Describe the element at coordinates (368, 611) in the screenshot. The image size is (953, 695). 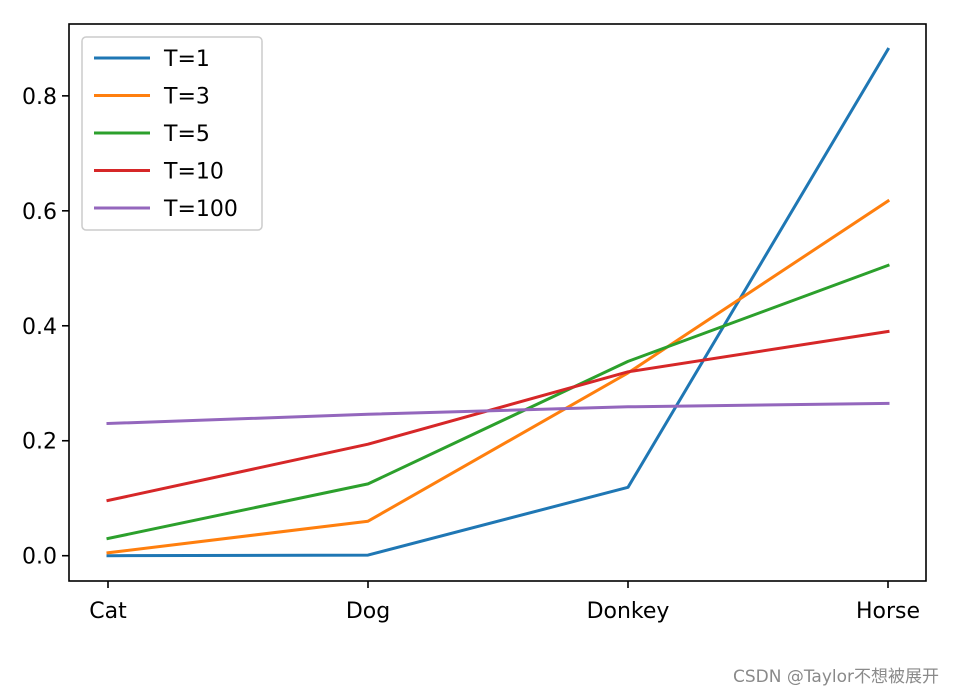
I see `x-tick-label: Dog` at that location.